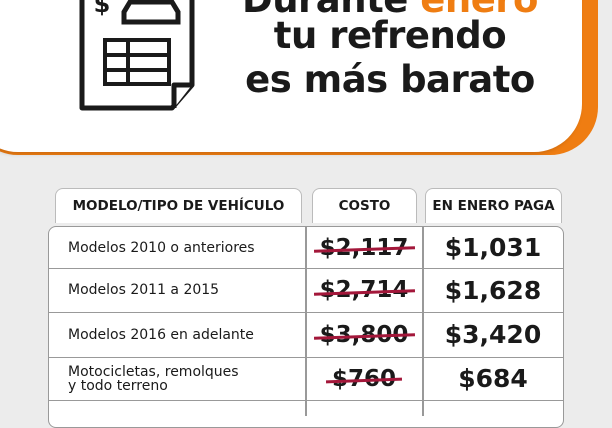 The width and height of the screenshot is (612, 428). I want to click on table-row: Modelos 2010 o anteriores $2,117 $1,031, so click(306, 248).